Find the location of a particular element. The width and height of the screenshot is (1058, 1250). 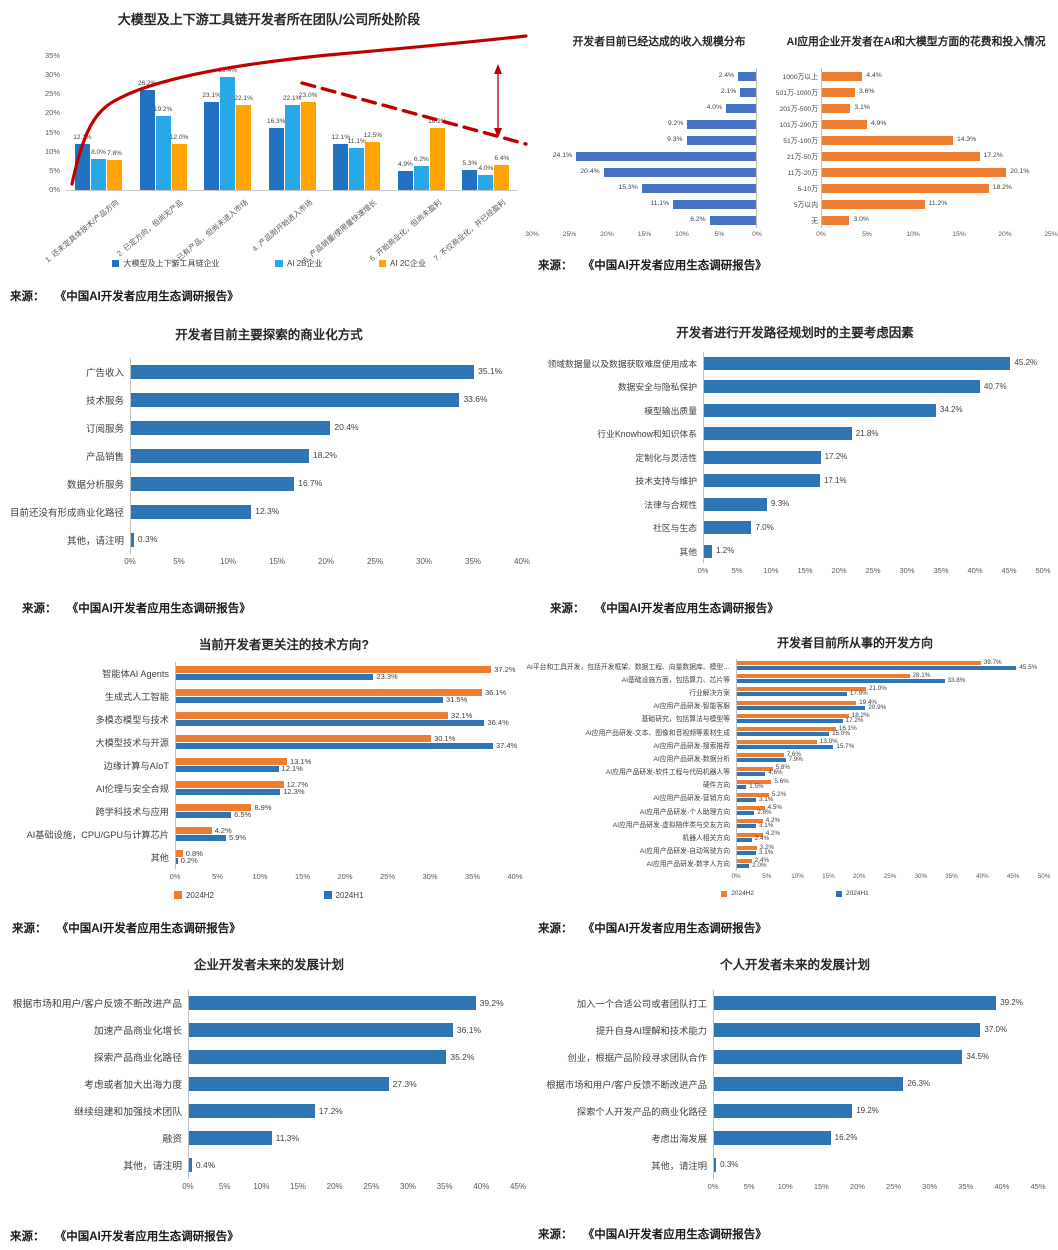

axis-tick: 20% is located at coordinates (839, 571).